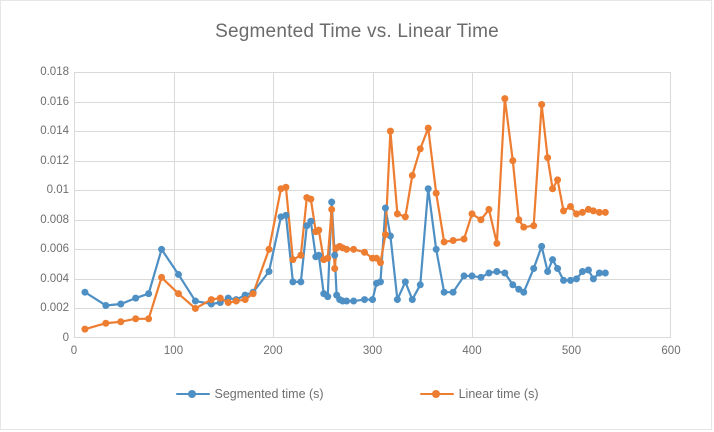 The width and height of the screenshot is (714, 432). Describe the element at coordinates (478, 394) in the screenshot. I see `legend-item-linear-time: Linear time (s)` at that location.